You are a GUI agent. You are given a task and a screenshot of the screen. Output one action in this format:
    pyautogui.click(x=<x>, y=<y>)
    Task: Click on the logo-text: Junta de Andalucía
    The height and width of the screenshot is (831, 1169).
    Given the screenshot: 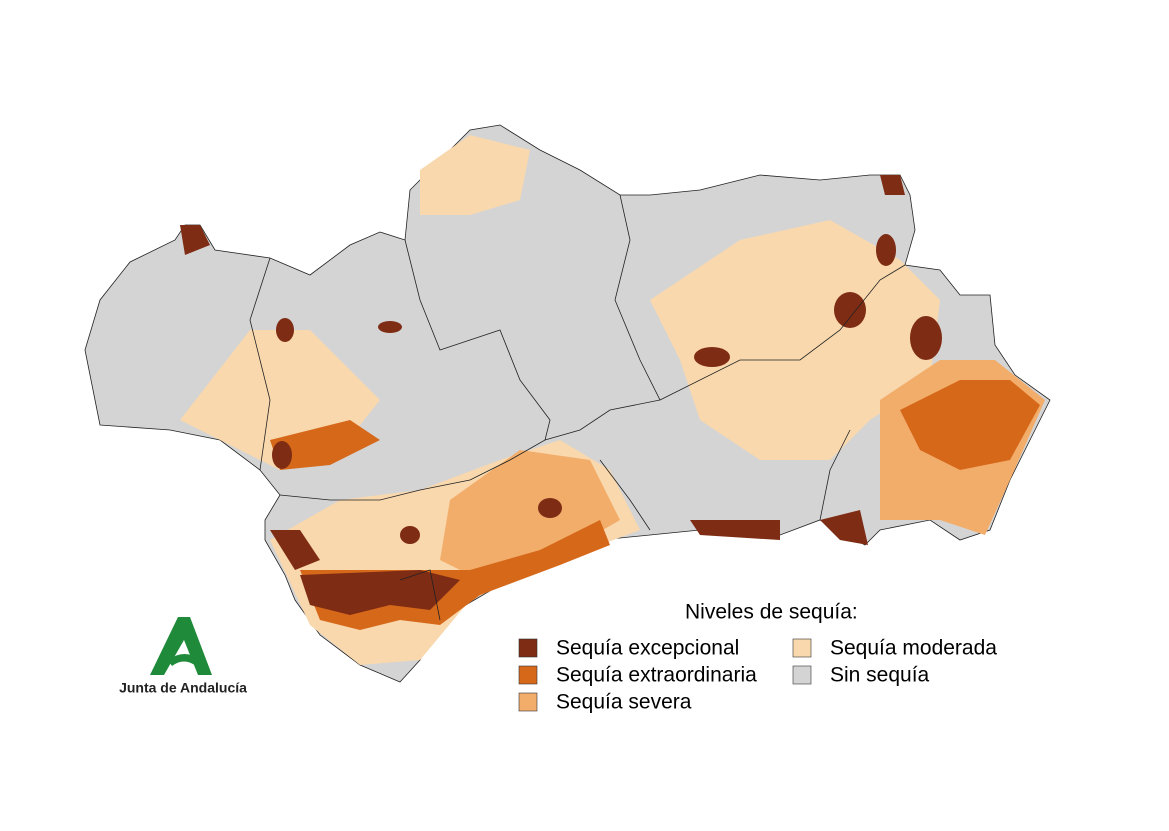 What is the action you would take?
    pyautogui.click(x=183, y=688)
    